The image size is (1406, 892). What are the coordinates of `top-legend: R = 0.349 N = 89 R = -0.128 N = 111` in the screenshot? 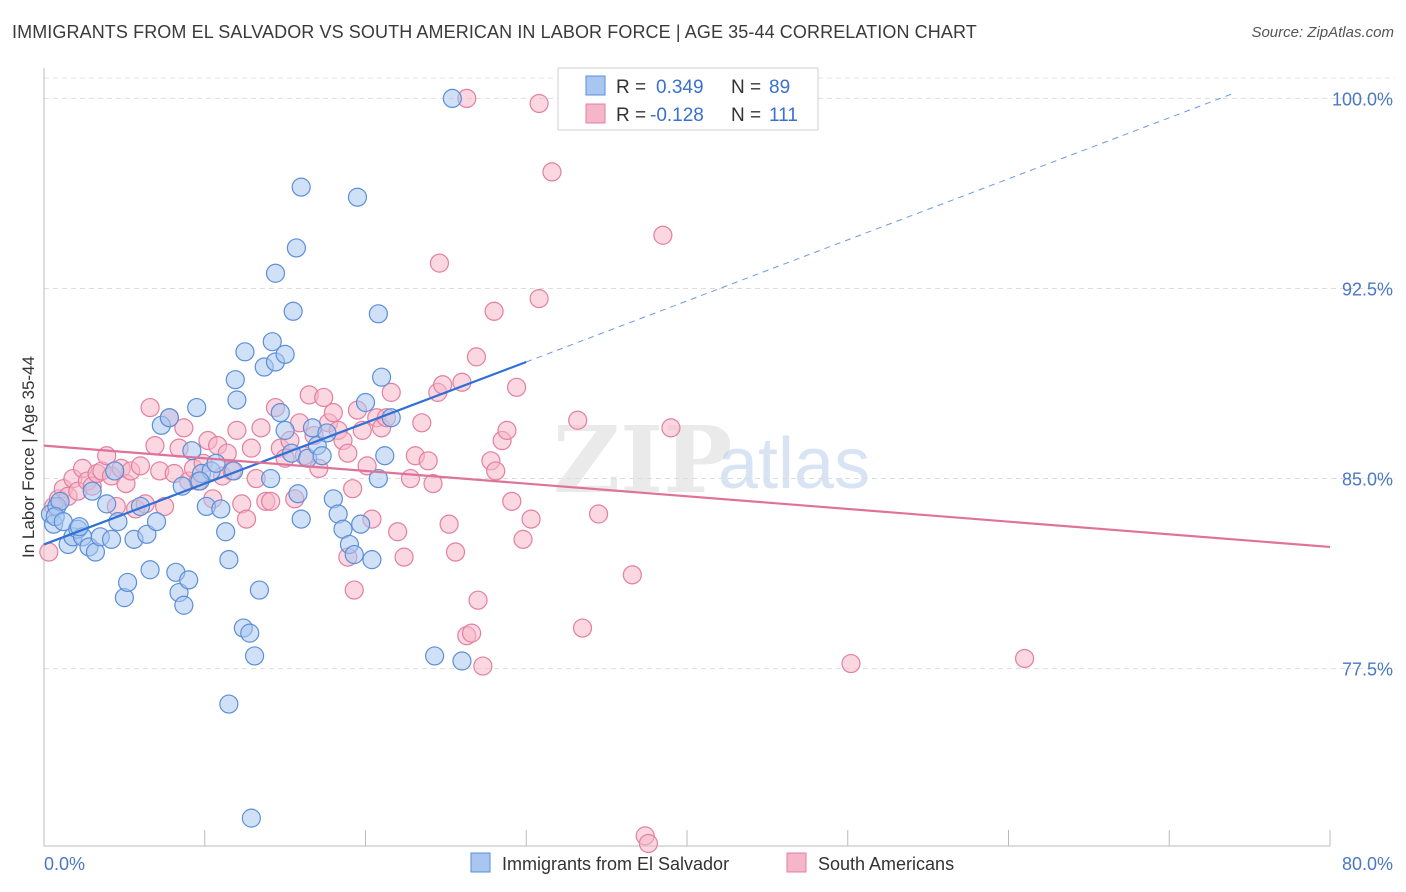 It's located at (688, 99).